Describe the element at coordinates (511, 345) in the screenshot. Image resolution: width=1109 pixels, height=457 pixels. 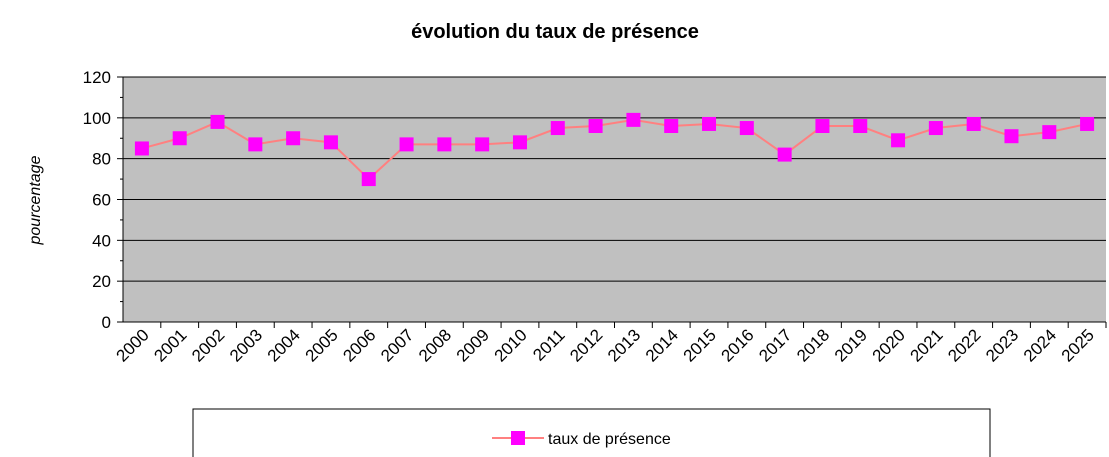
I see `x-tick-label: 2010` at that location.